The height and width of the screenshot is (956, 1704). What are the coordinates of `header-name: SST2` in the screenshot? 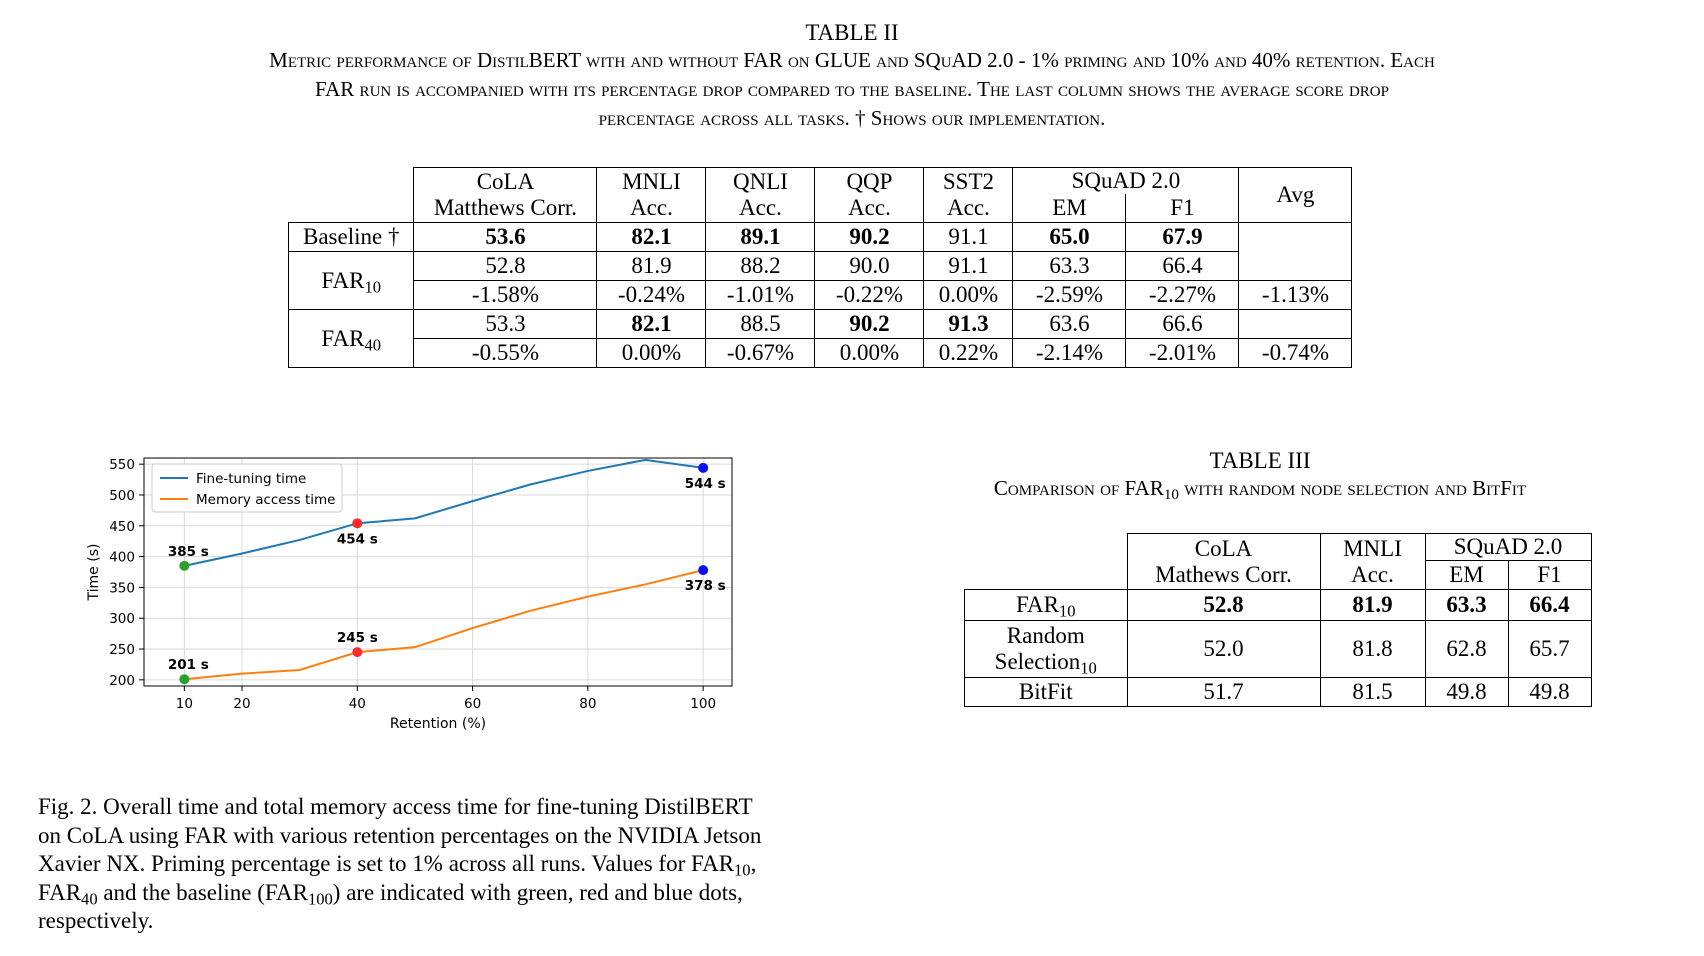 It's located at (968, 181).